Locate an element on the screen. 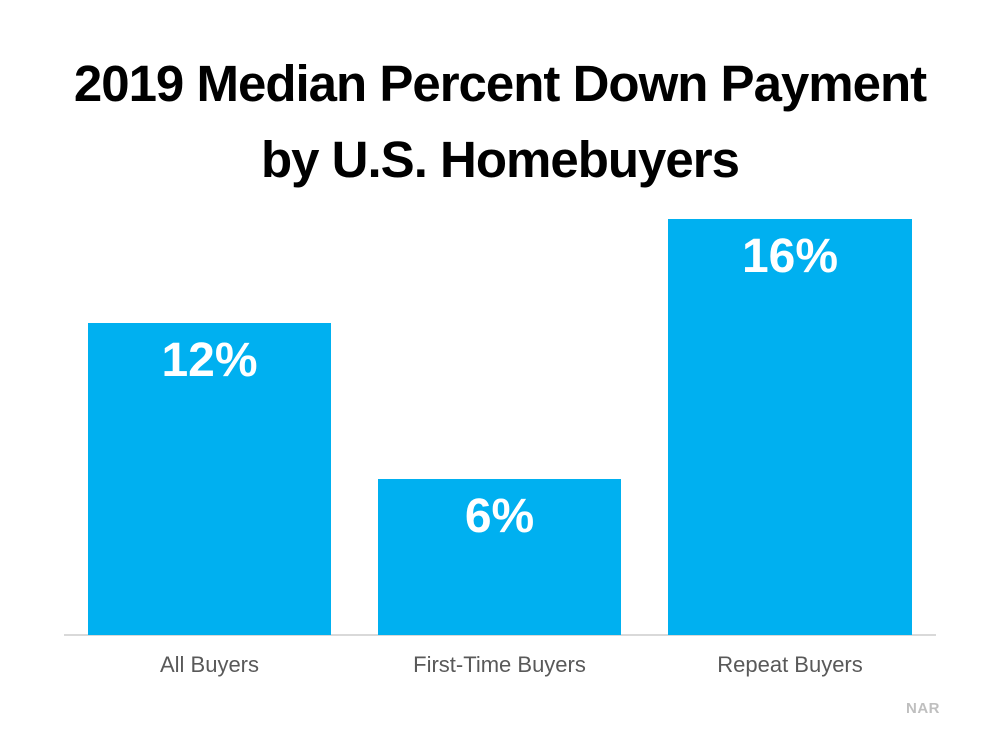 This screenshot has height=750, width=1000. chart-title-line1: 2019 Median Percent Down Payment is located at coordinates (500, 83).